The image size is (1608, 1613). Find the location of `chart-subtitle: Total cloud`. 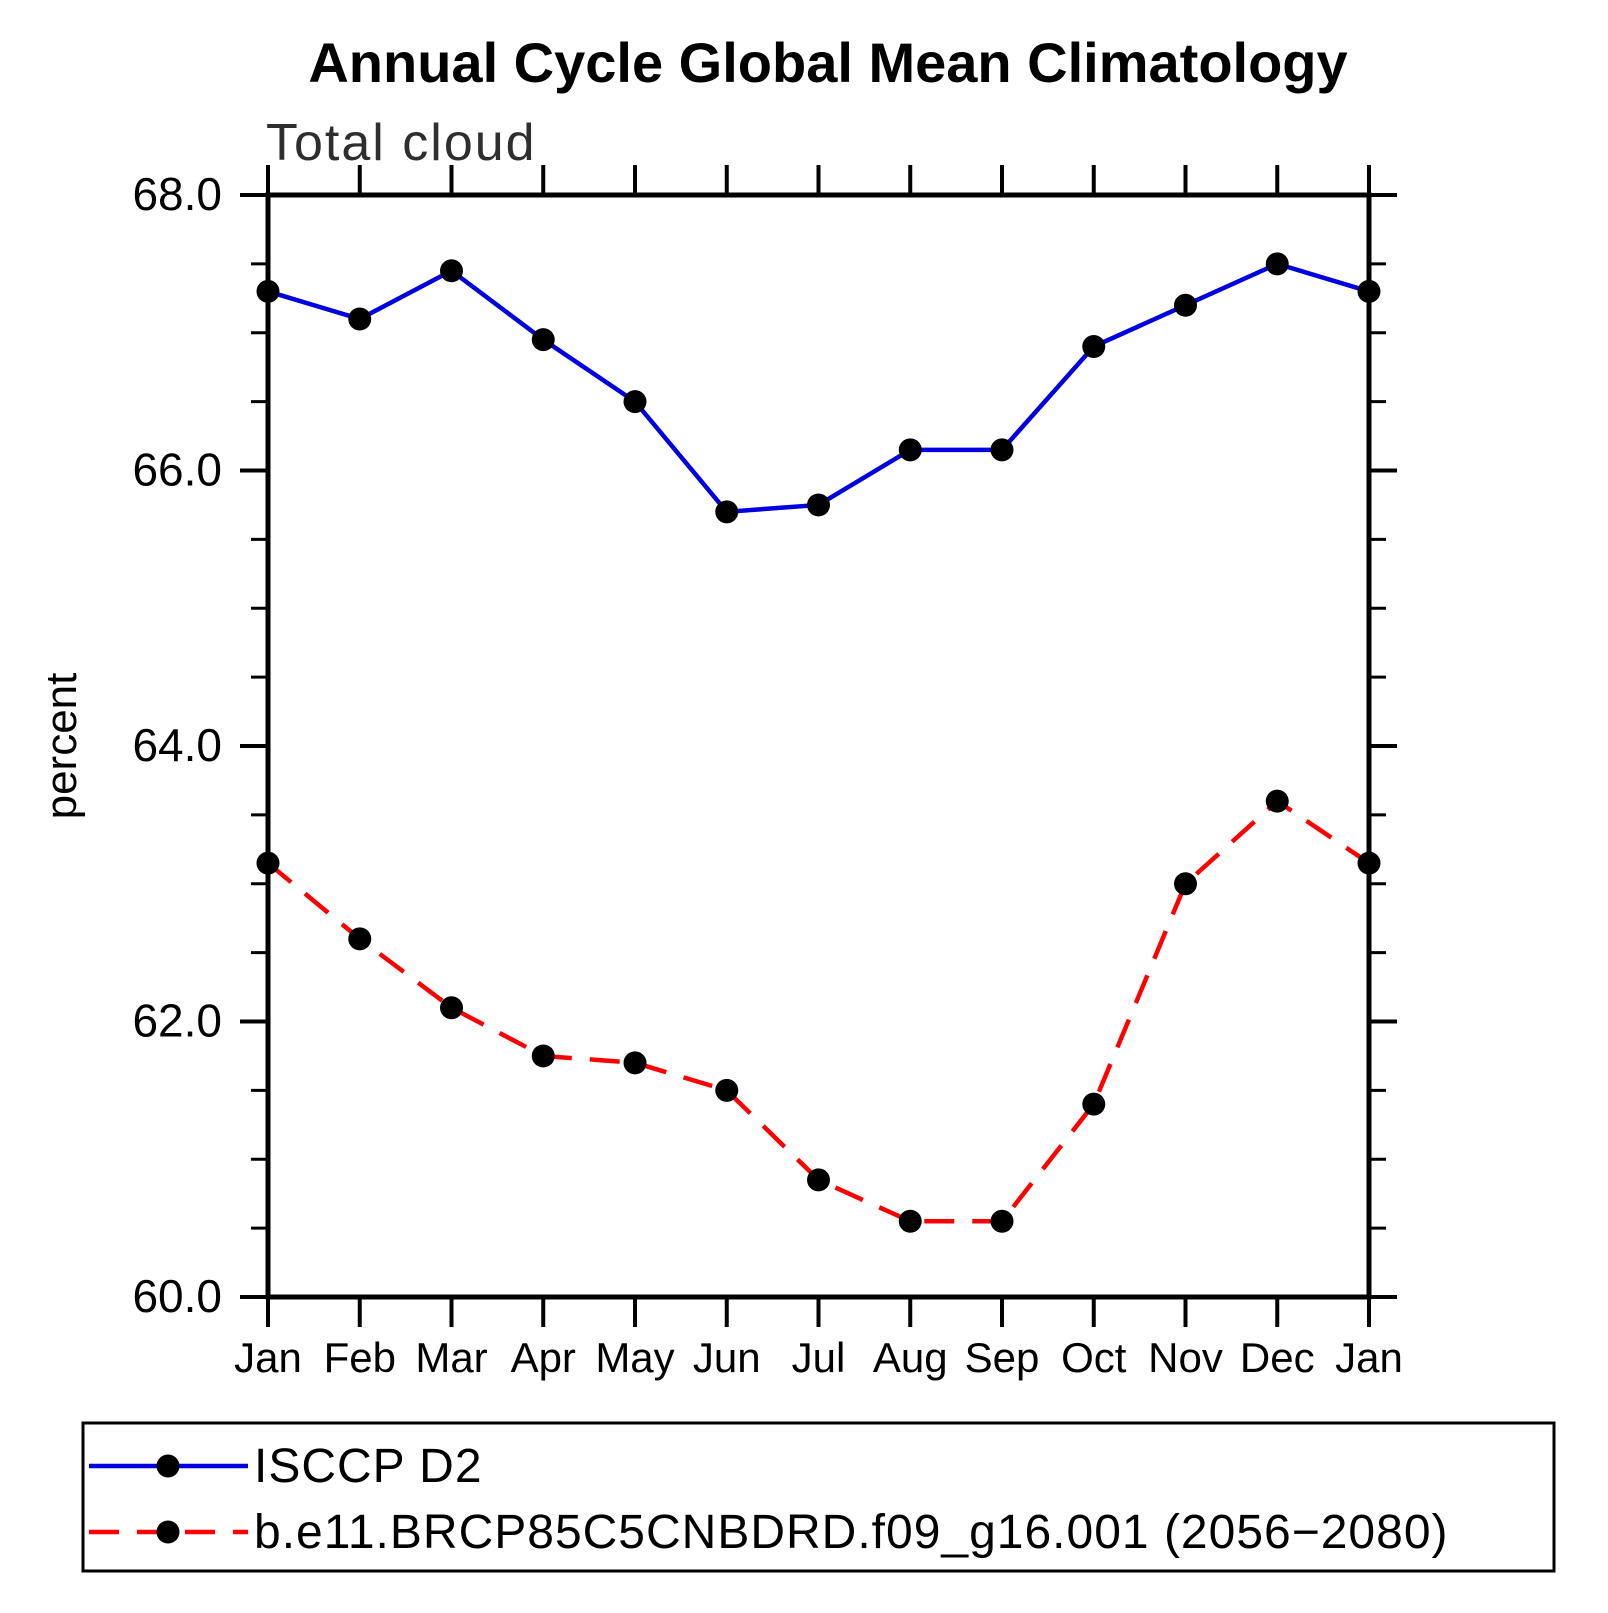

chart-subtitle: Total cloud is located at coordinates (401, 143).